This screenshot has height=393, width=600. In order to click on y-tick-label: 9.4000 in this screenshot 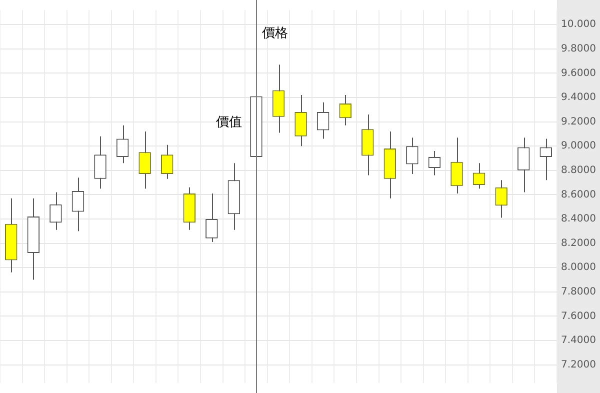, I will do `click(578, 98)`.